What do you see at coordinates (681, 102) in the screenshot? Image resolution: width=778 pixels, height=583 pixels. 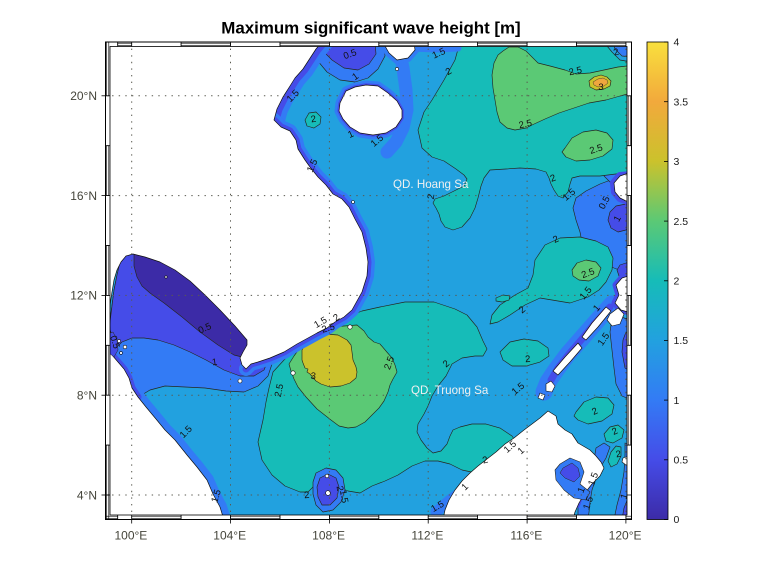 I see `svg-text: 3.5` at bounding box center [681, 102].